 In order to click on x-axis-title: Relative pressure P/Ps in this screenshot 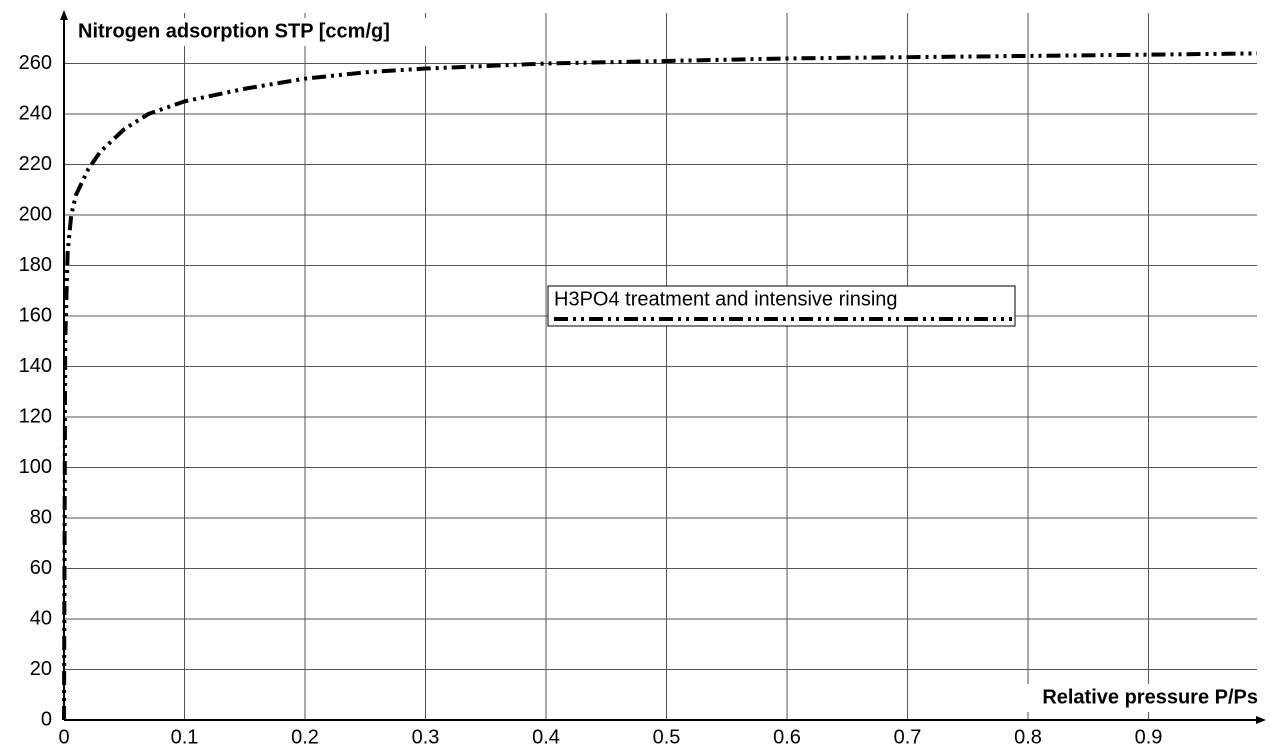, I will do `click(1150, 697)`.